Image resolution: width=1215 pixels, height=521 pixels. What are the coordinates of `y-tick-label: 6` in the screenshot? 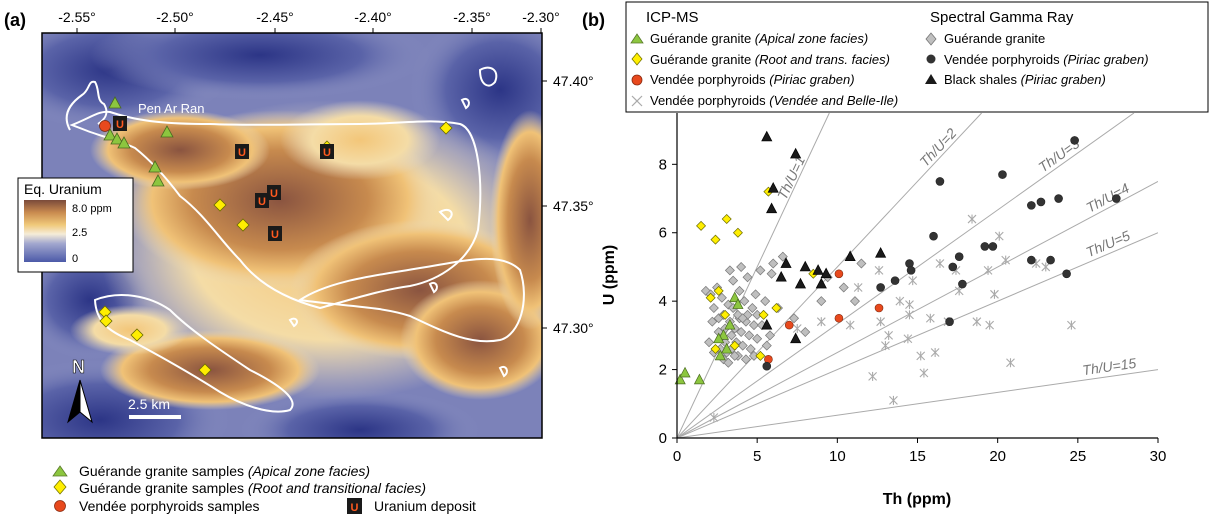 It's located at (663, 233).